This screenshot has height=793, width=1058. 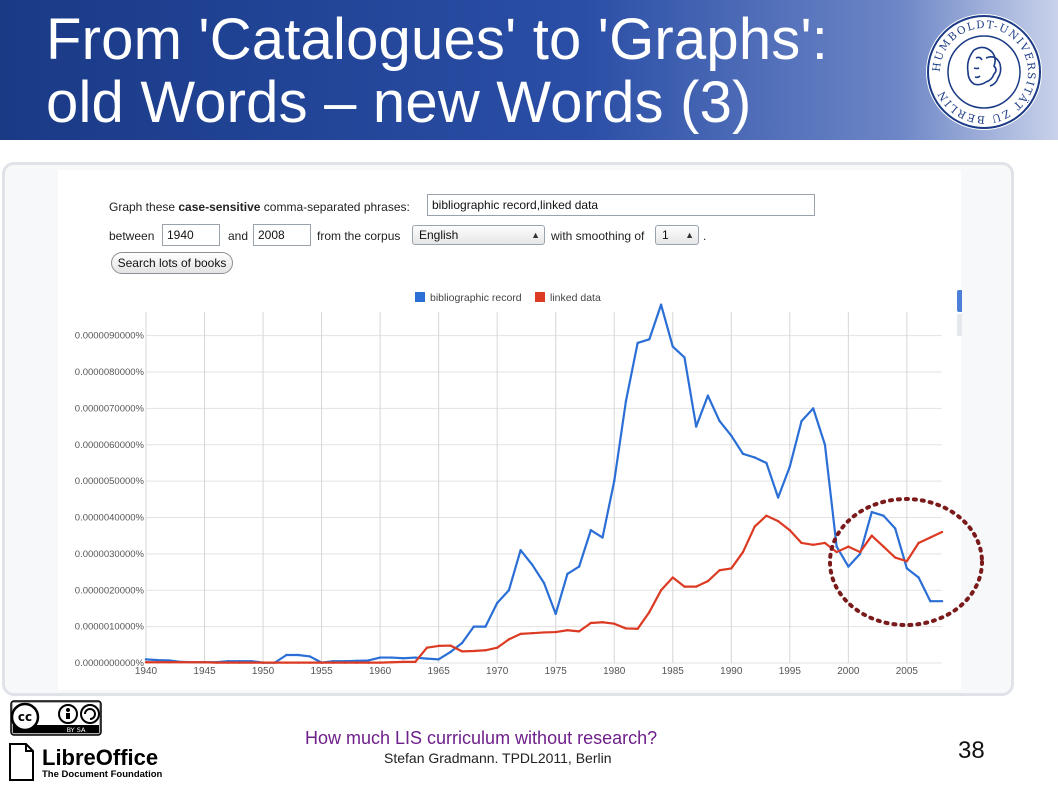 I want to click on x-tick-label: 1970, so click(x=497, y=671).